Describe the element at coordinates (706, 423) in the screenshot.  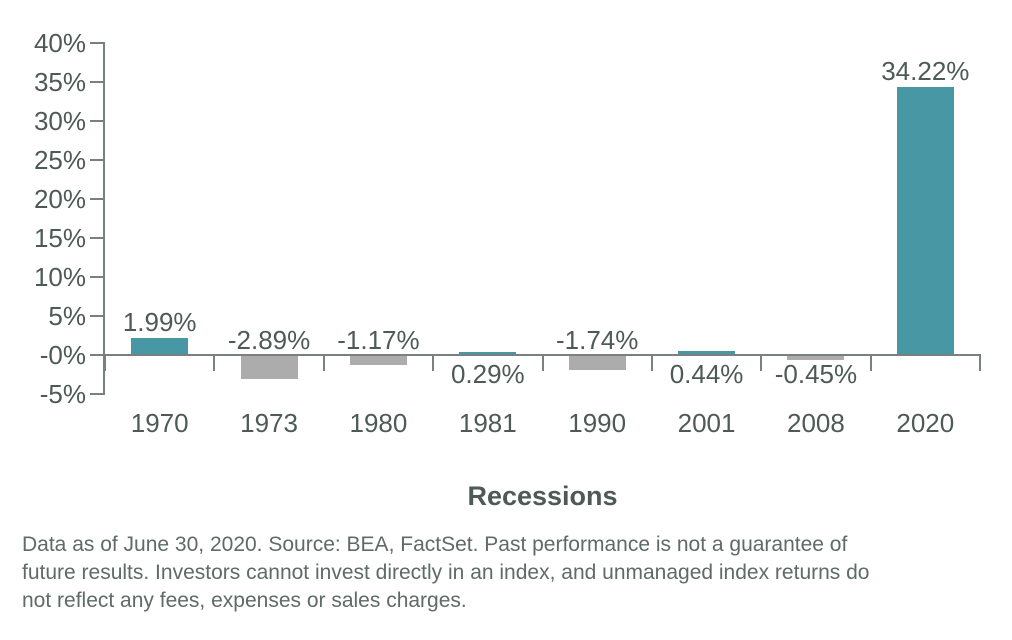
I see `x-category-label: 2001` at that location.